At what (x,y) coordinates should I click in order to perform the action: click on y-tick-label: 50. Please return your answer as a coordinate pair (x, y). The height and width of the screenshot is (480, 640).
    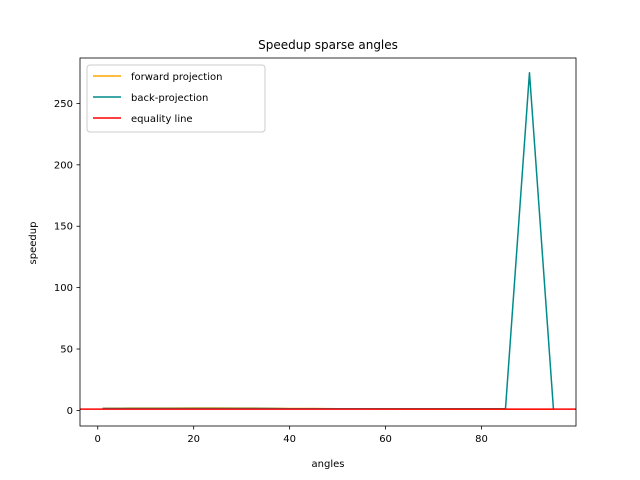
    Looking at the image, I should click on (66, 350).